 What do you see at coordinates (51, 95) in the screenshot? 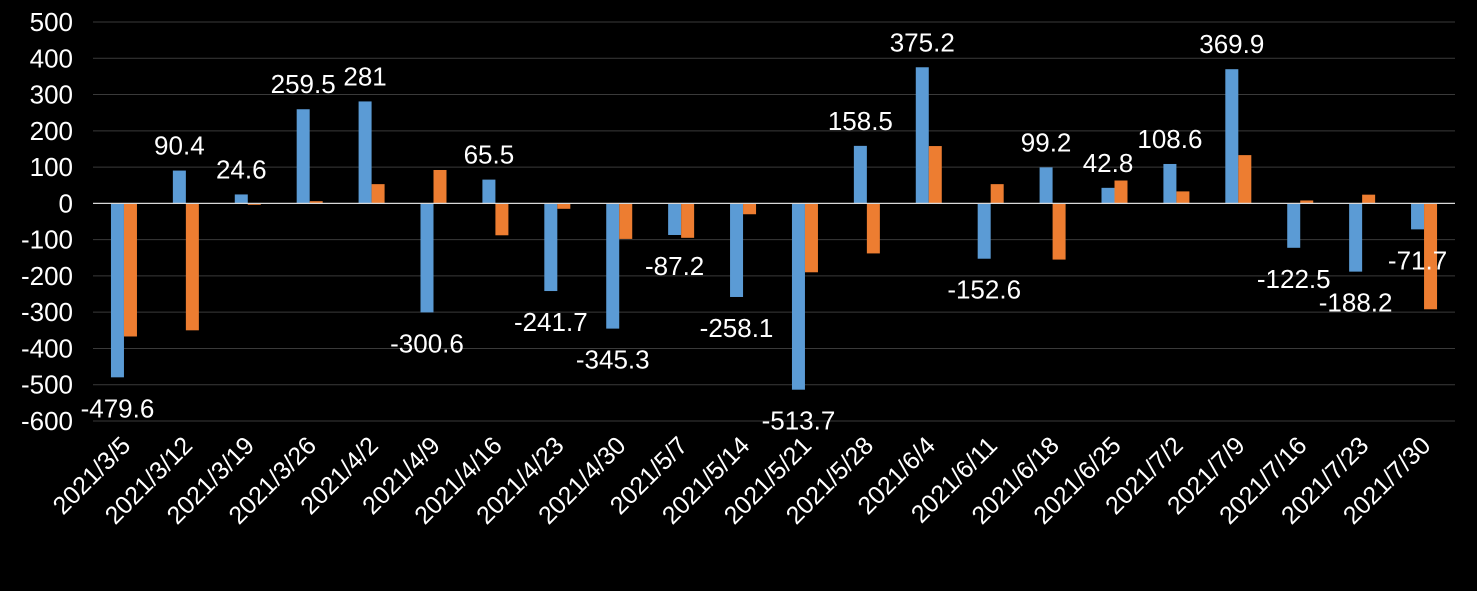
I see `y-tick-label: 300` at bounding box center [51, 95].